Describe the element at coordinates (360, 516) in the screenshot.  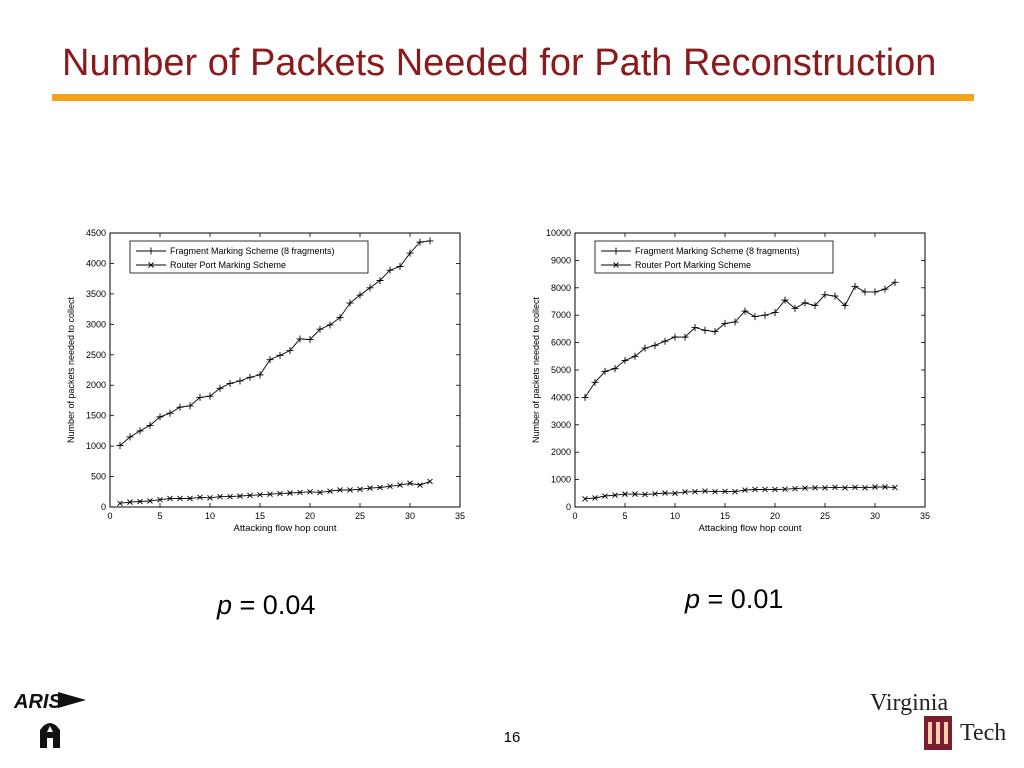
I see `x-tick-label: 25` at that location.